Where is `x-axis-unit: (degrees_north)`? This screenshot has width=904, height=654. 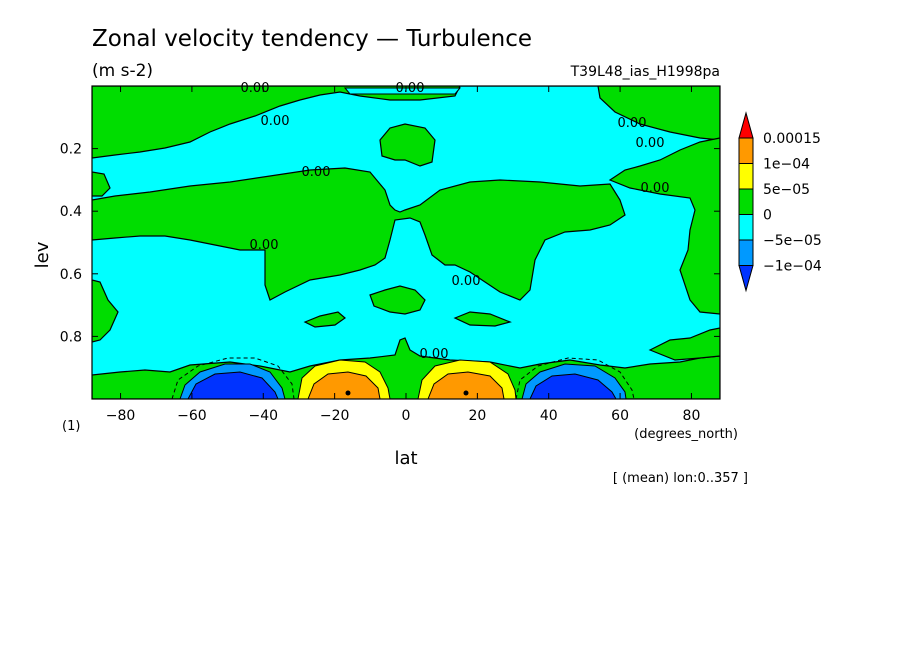
x-axis-unit: (degrees_north) is located at coordinates (686, 434).